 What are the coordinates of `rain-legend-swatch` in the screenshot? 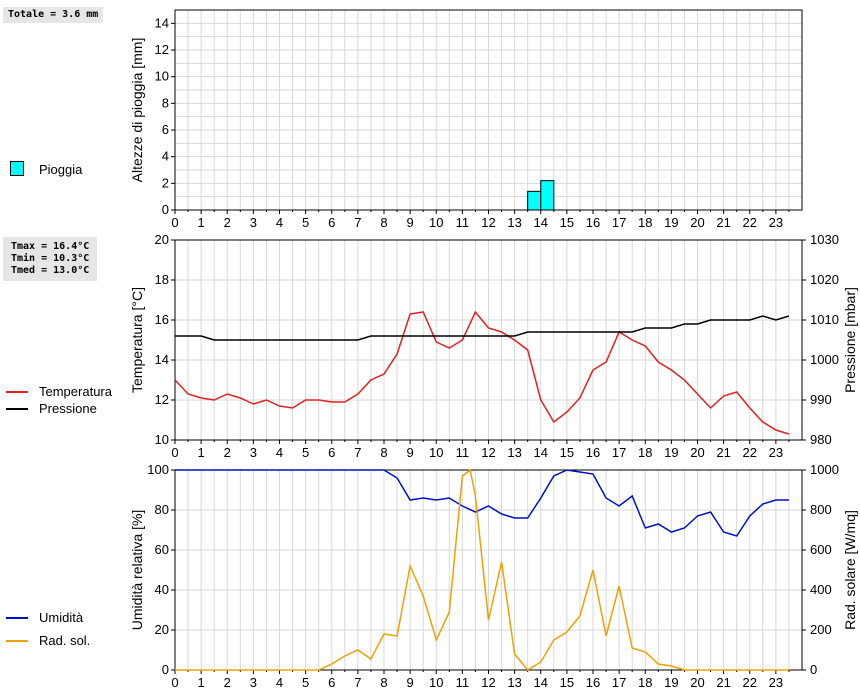 It's located at (17, 168).